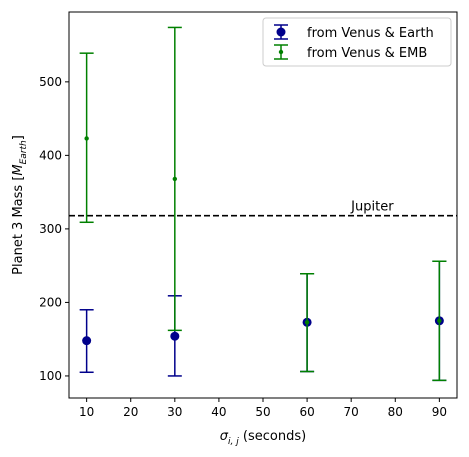 Image resolution: width=469 pixels, height=457 pixels. Describe the element at coordinates (130, 412) in the screenshot. I see `x-tick-label: 20` at that location.